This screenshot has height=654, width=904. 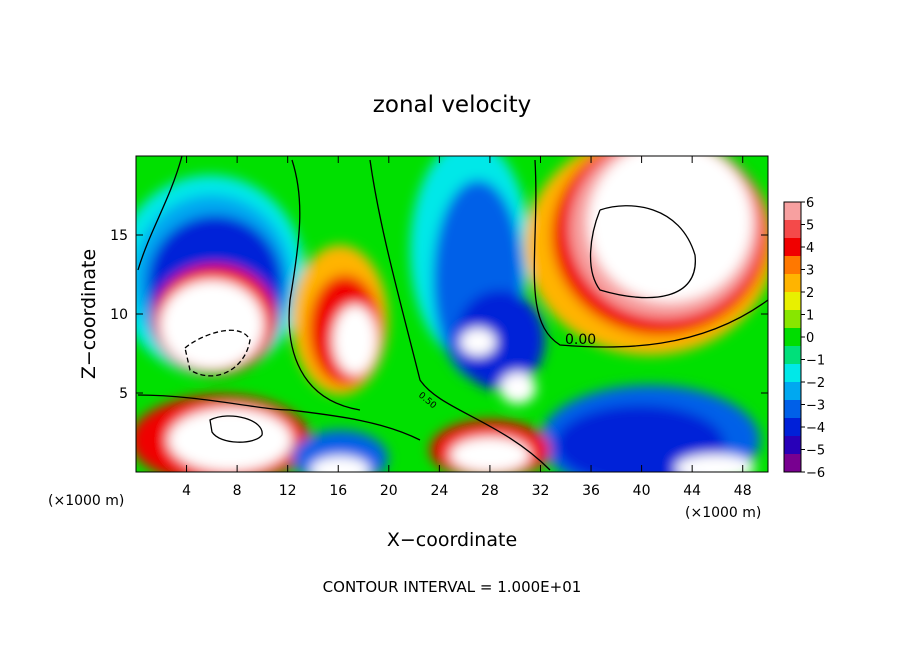 What do you see at coordinates (815, 361) in the screenshot?
I see `colorbar-label: −1` at bounding box center [815, 361].